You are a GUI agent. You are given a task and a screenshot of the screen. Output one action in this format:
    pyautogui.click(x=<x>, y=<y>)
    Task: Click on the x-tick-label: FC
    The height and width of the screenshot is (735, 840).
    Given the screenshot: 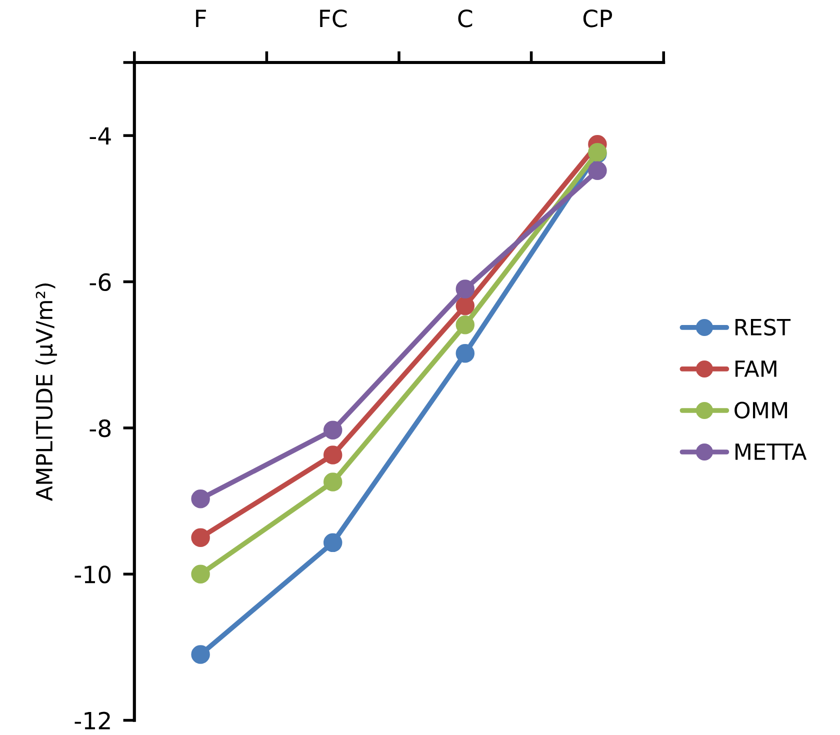 What is the action you would take?
    pyautogui.click(x=333, y=18)
    